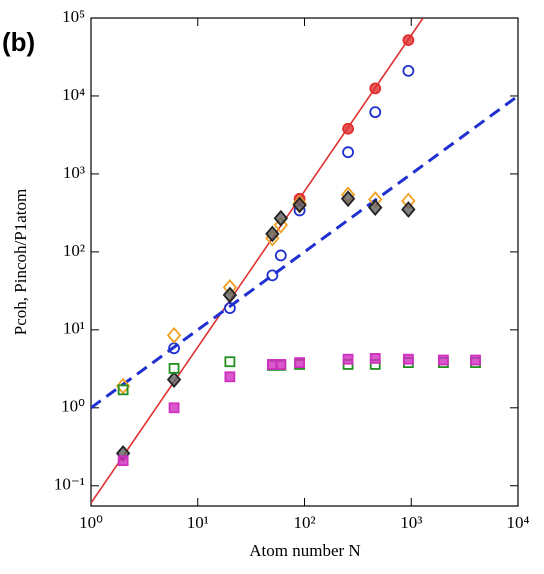 Image resolution: width=544 pixels, height=574 pixels. What do you see at coordinates (73, 16) in the screenshot?
I see `y-tick-label: 10⁵` at bounding box center [73, 16].